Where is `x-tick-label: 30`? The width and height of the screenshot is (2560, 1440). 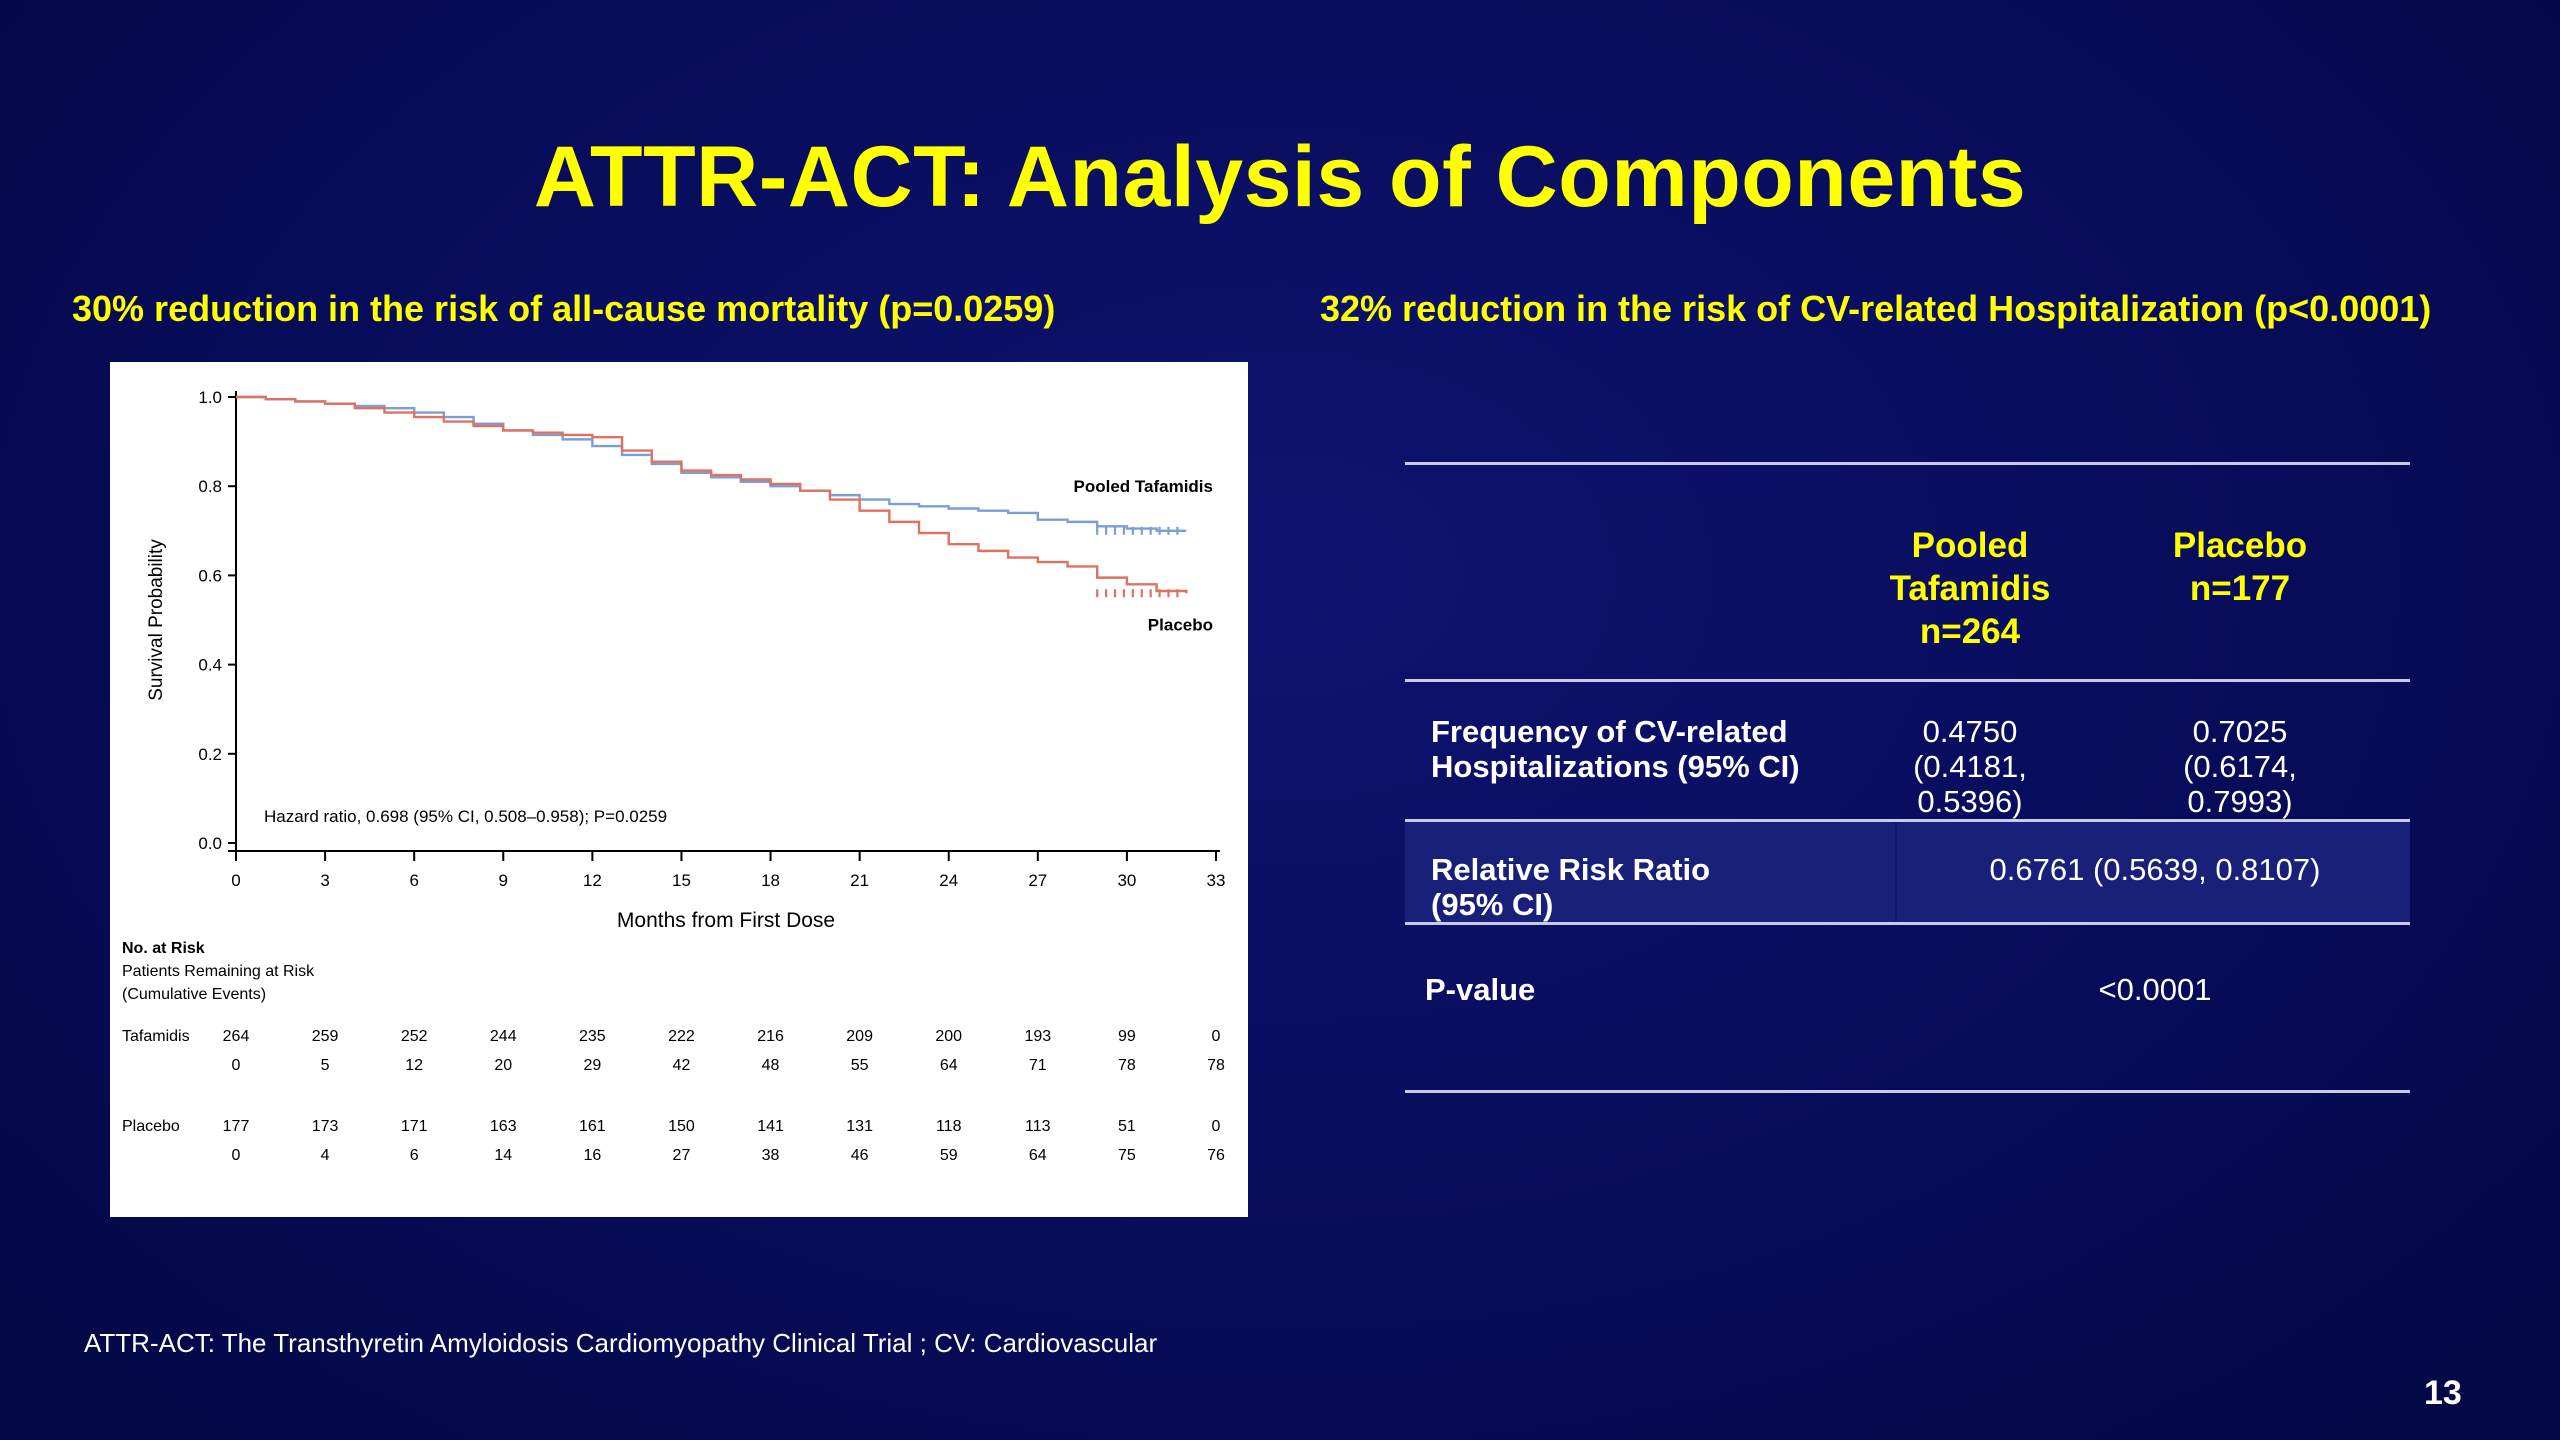 x-tick-label: 30 is located at coordinates (1126, 880).